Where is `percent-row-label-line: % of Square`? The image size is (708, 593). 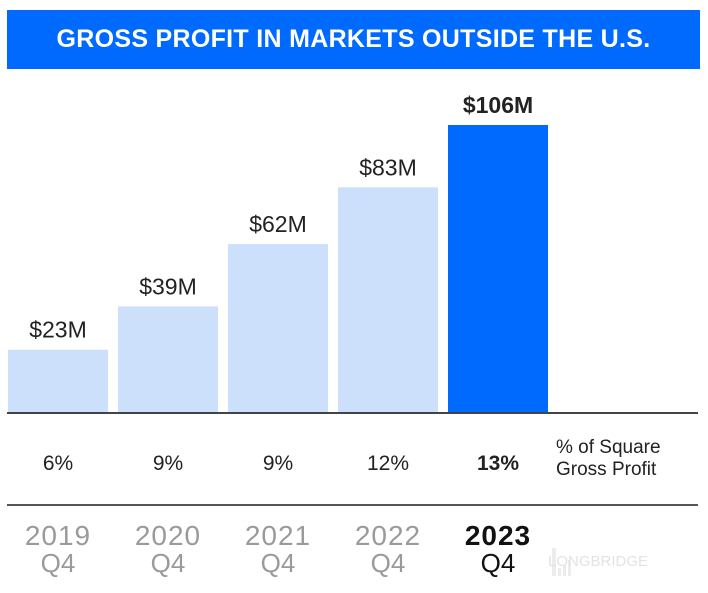
percent-row-label-line: % of Square is located at coordinates (608, 447).